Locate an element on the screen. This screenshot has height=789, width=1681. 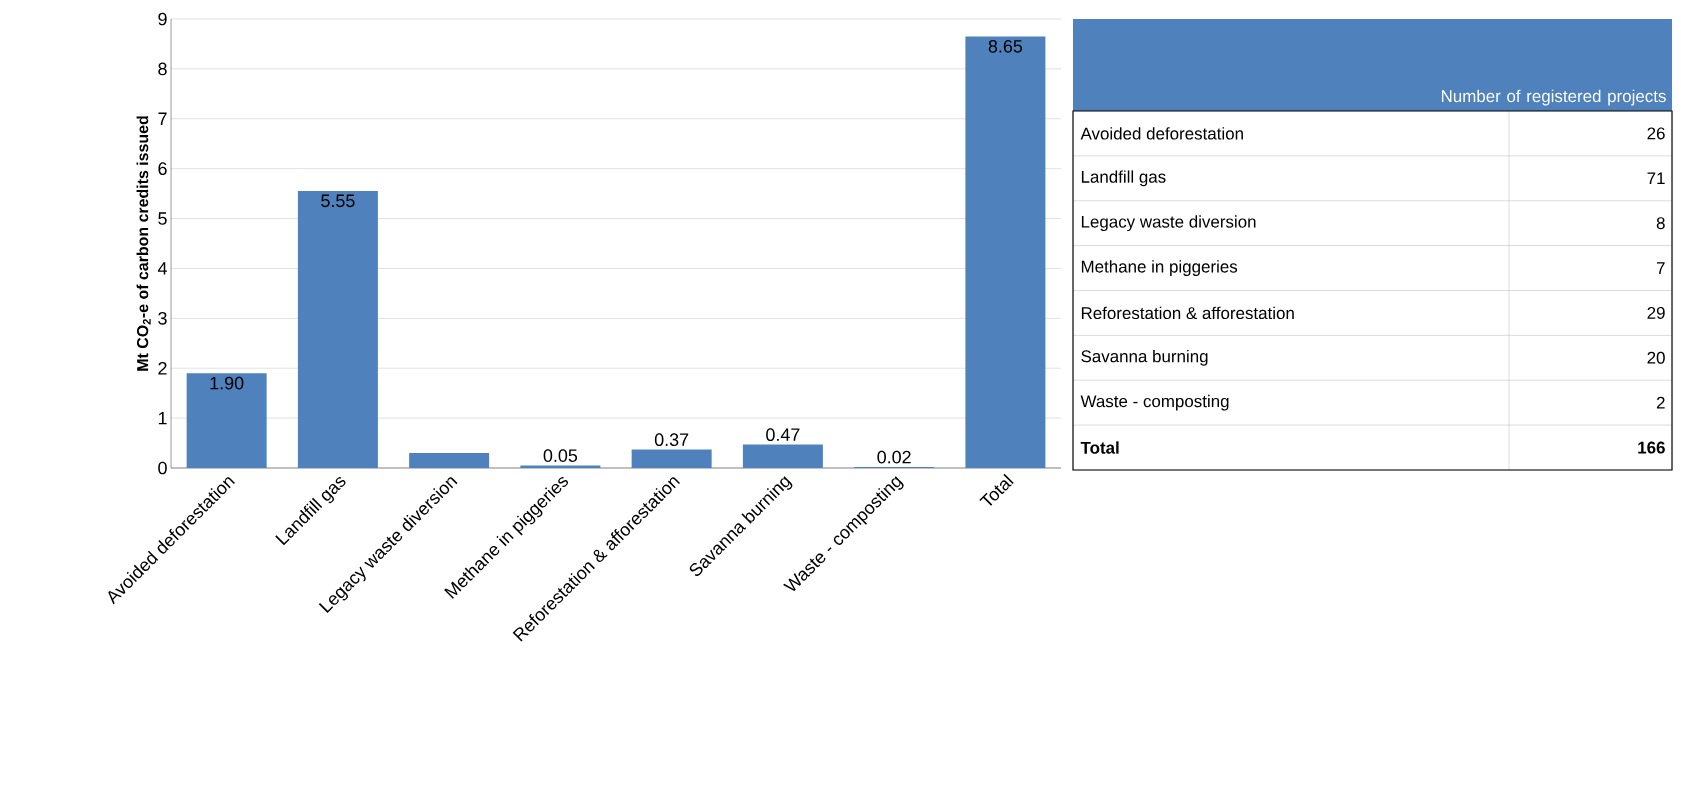
data-label: 0.47 is located at coordinates (783, 435).